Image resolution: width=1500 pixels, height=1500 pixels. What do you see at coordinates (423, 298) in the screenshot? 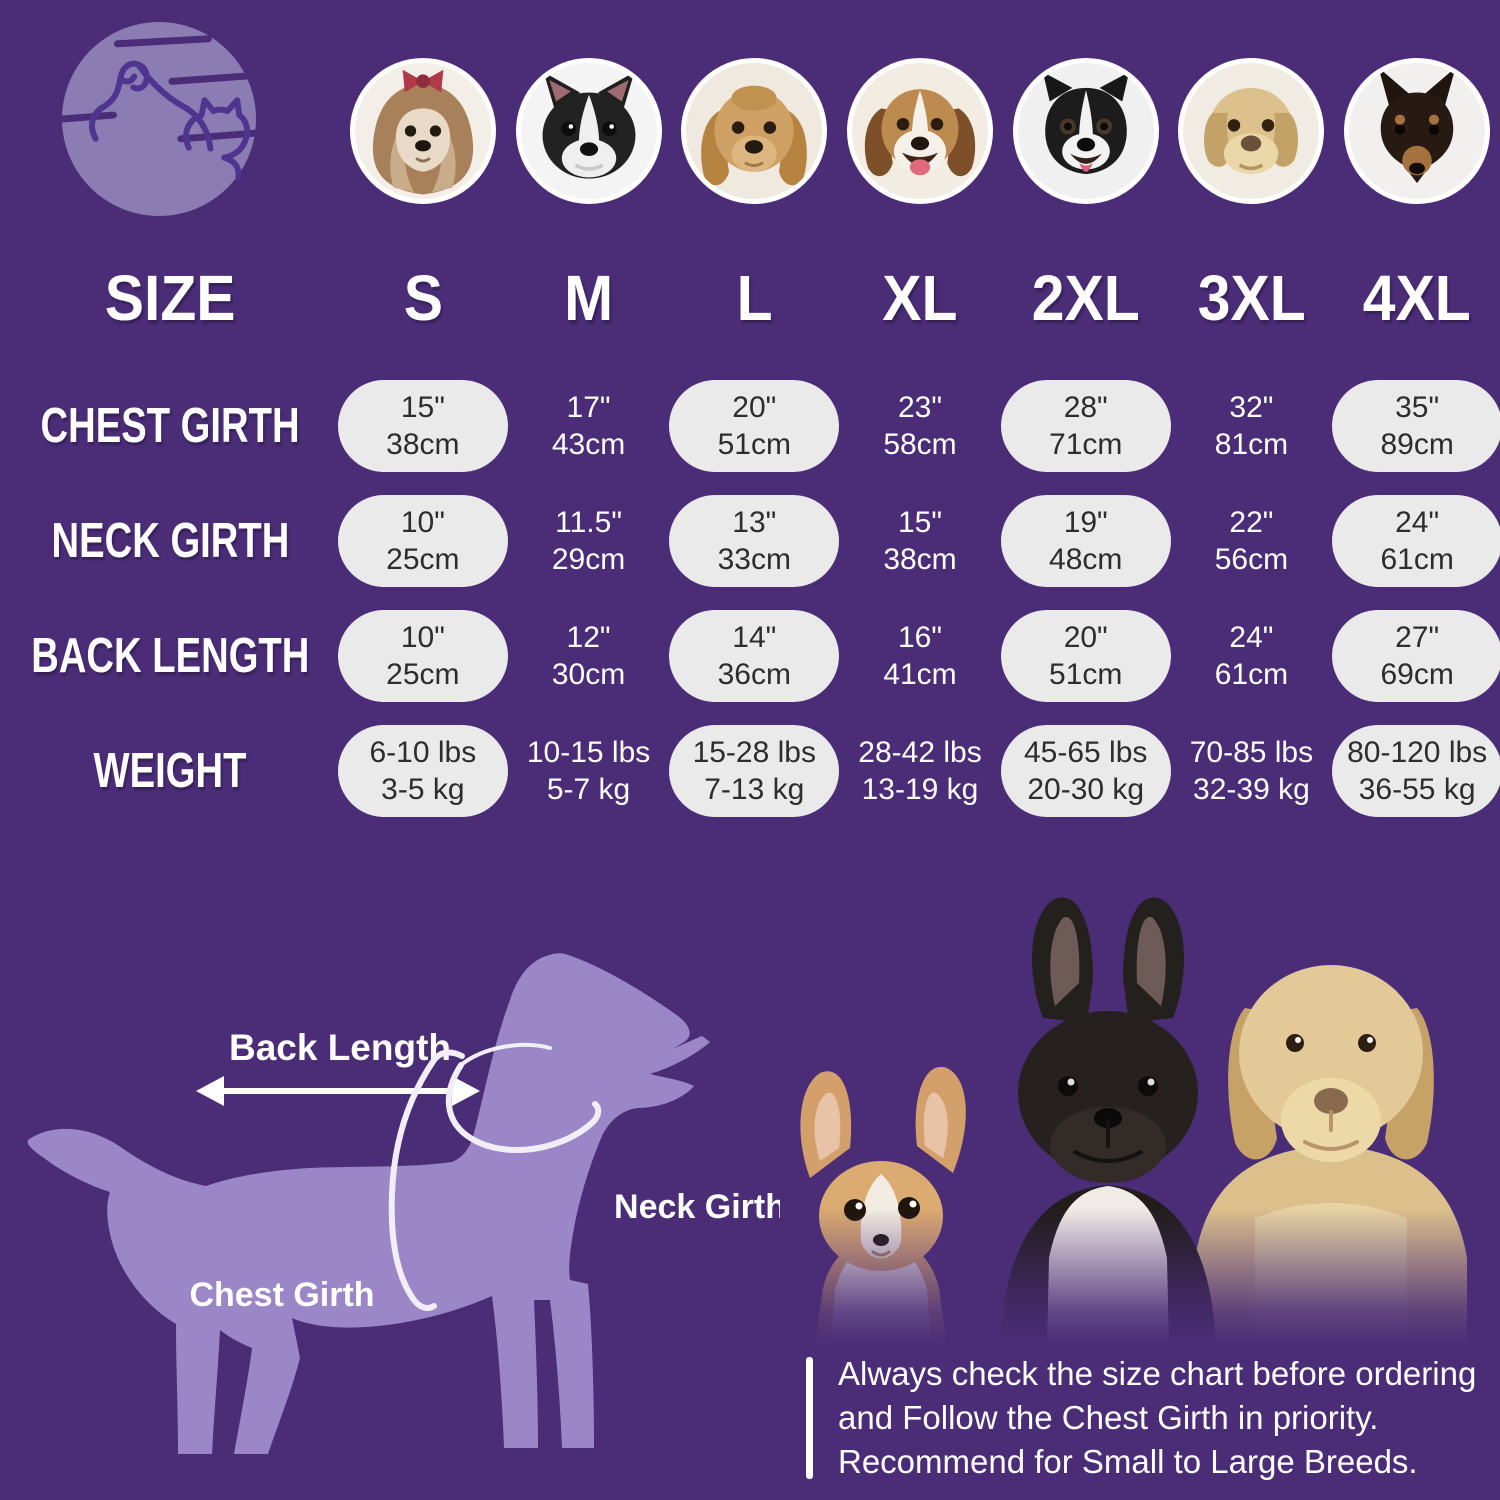
I see `size-column-header-s: S` at bounding box center [423, 298].